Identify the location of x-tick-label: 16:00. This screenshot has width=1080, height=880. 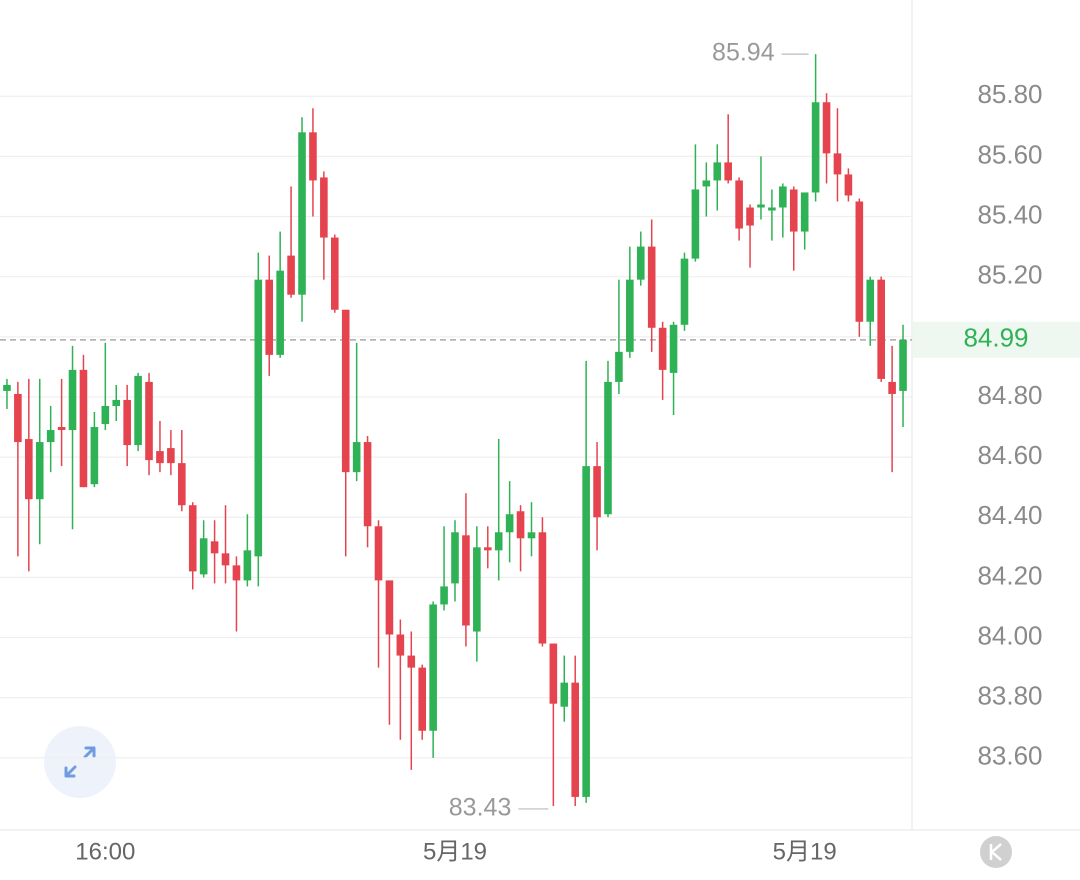
(105, 851).